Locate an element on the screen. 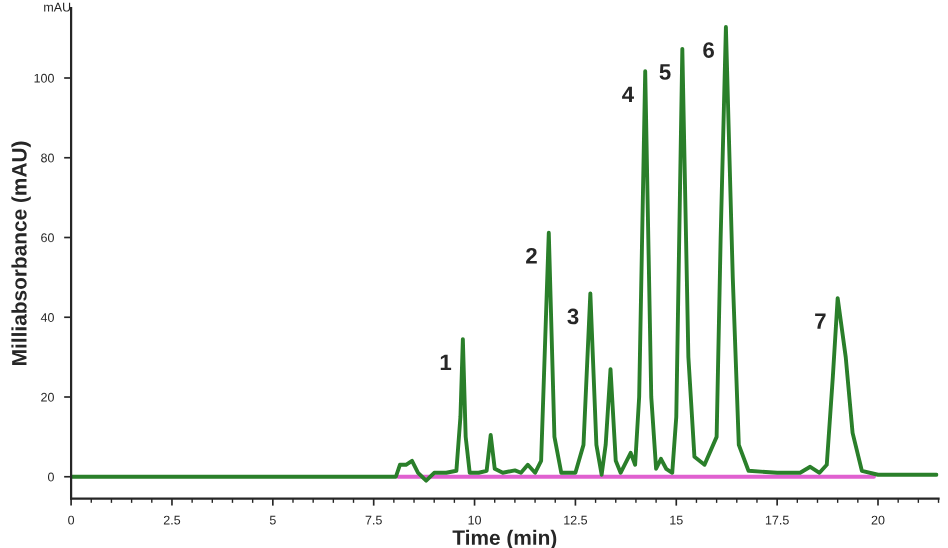 The height and width of the screenshot is (548, 948). y-axis-title: Milliabsorbance (mAU) is located at coordinates (21, 253).